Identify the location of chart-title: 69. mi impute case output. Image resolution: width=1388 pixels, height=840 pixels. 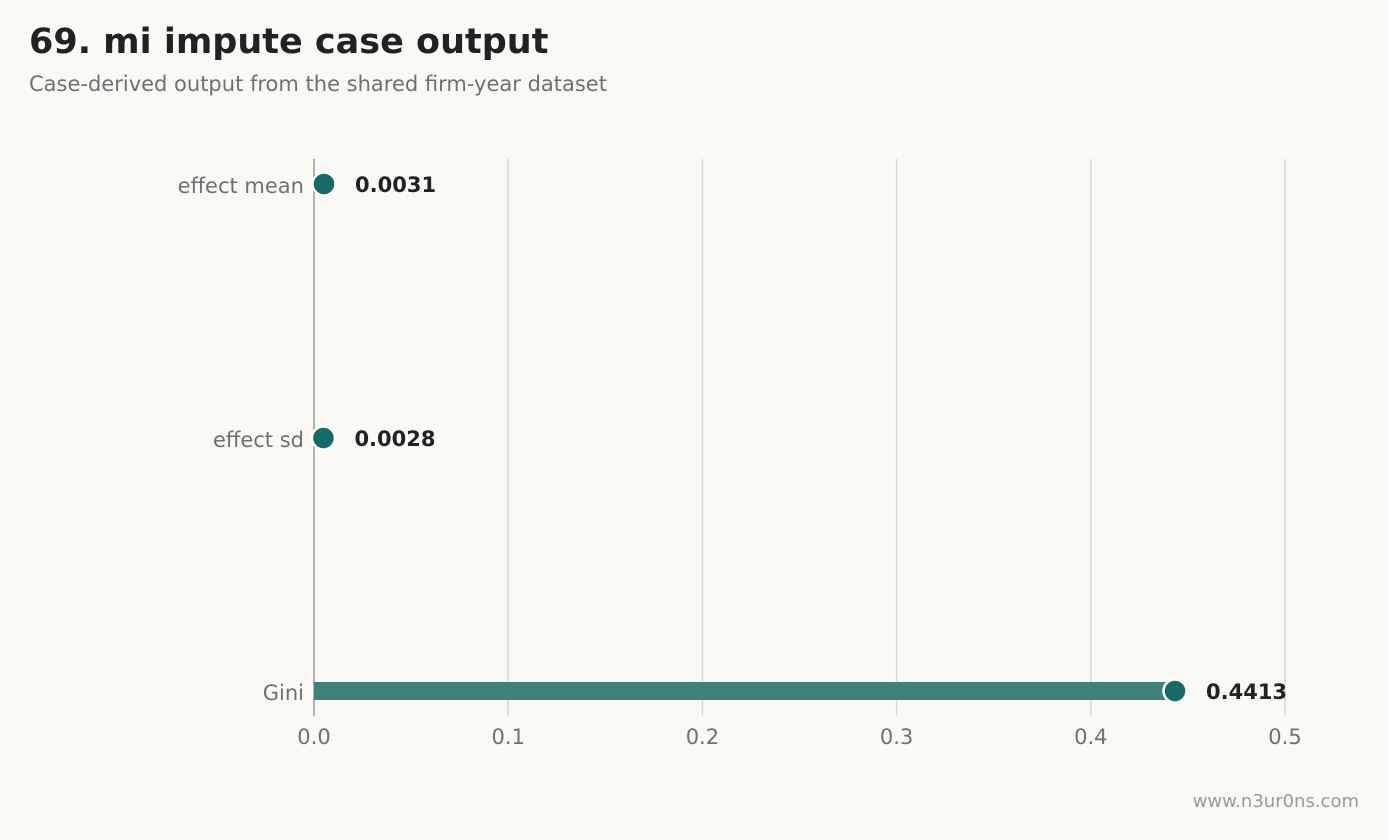
(289, 42).